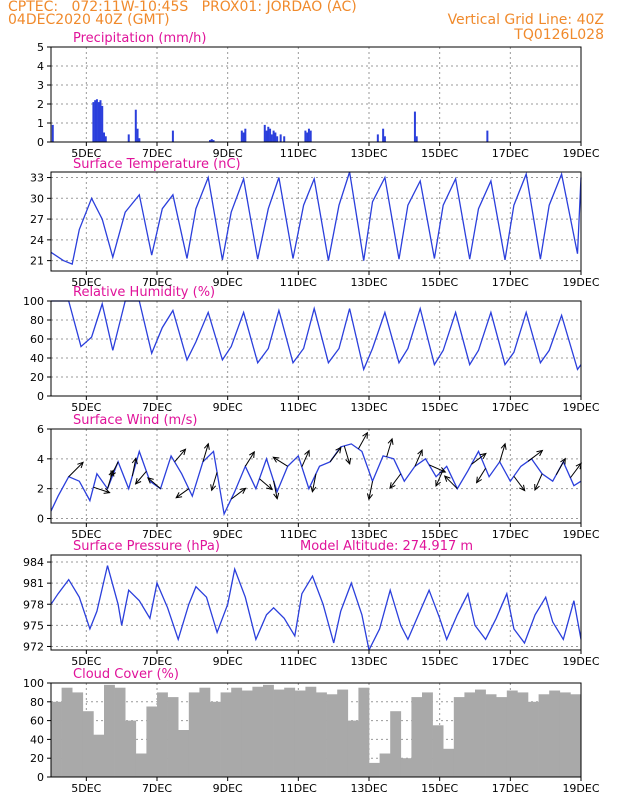  What do you see at coordinates (33, 583) in the screenshot?
I see `y-tick-label: 981` at bounding box center [33, 583].